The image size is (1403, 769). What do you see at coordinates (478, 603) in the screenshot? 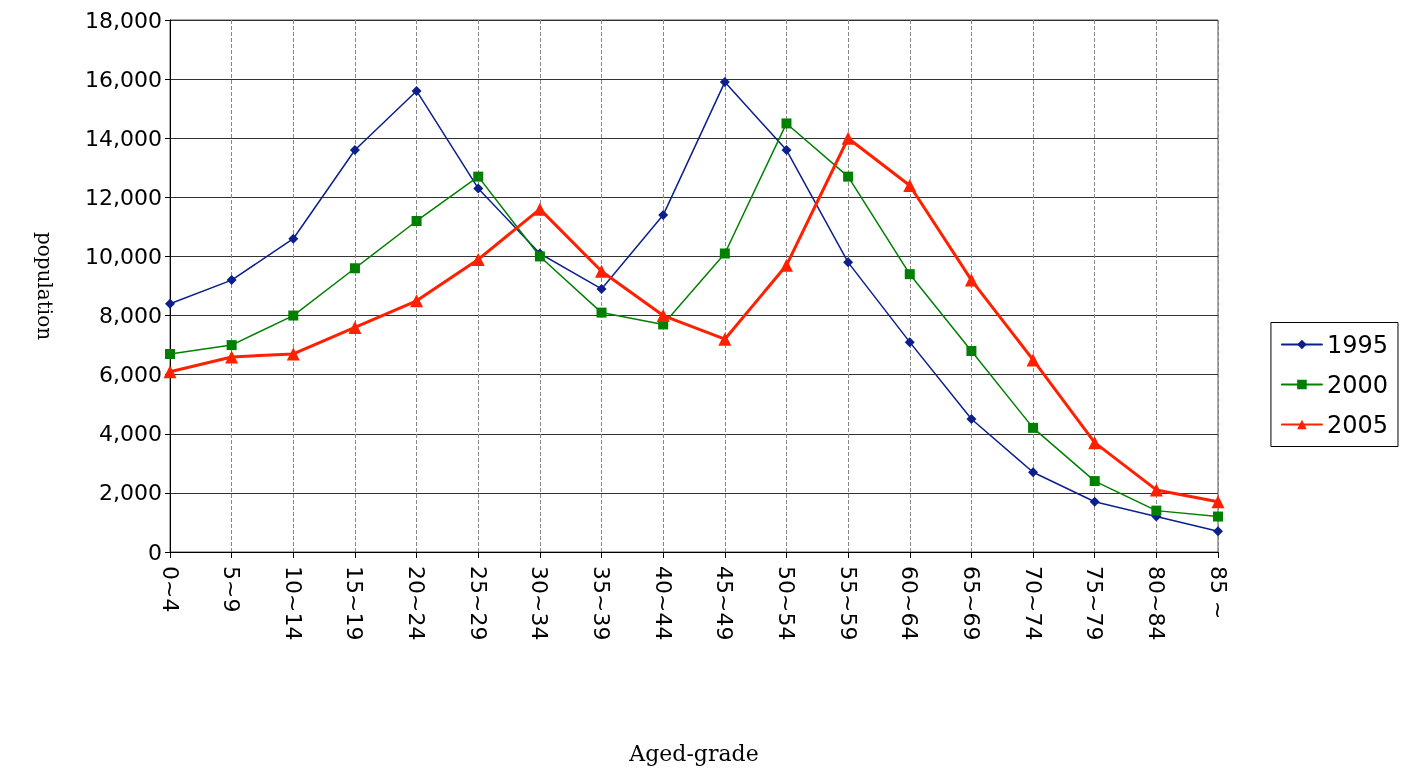
I see `x-tick-label: 25~29` at bounding box center [478, 603].